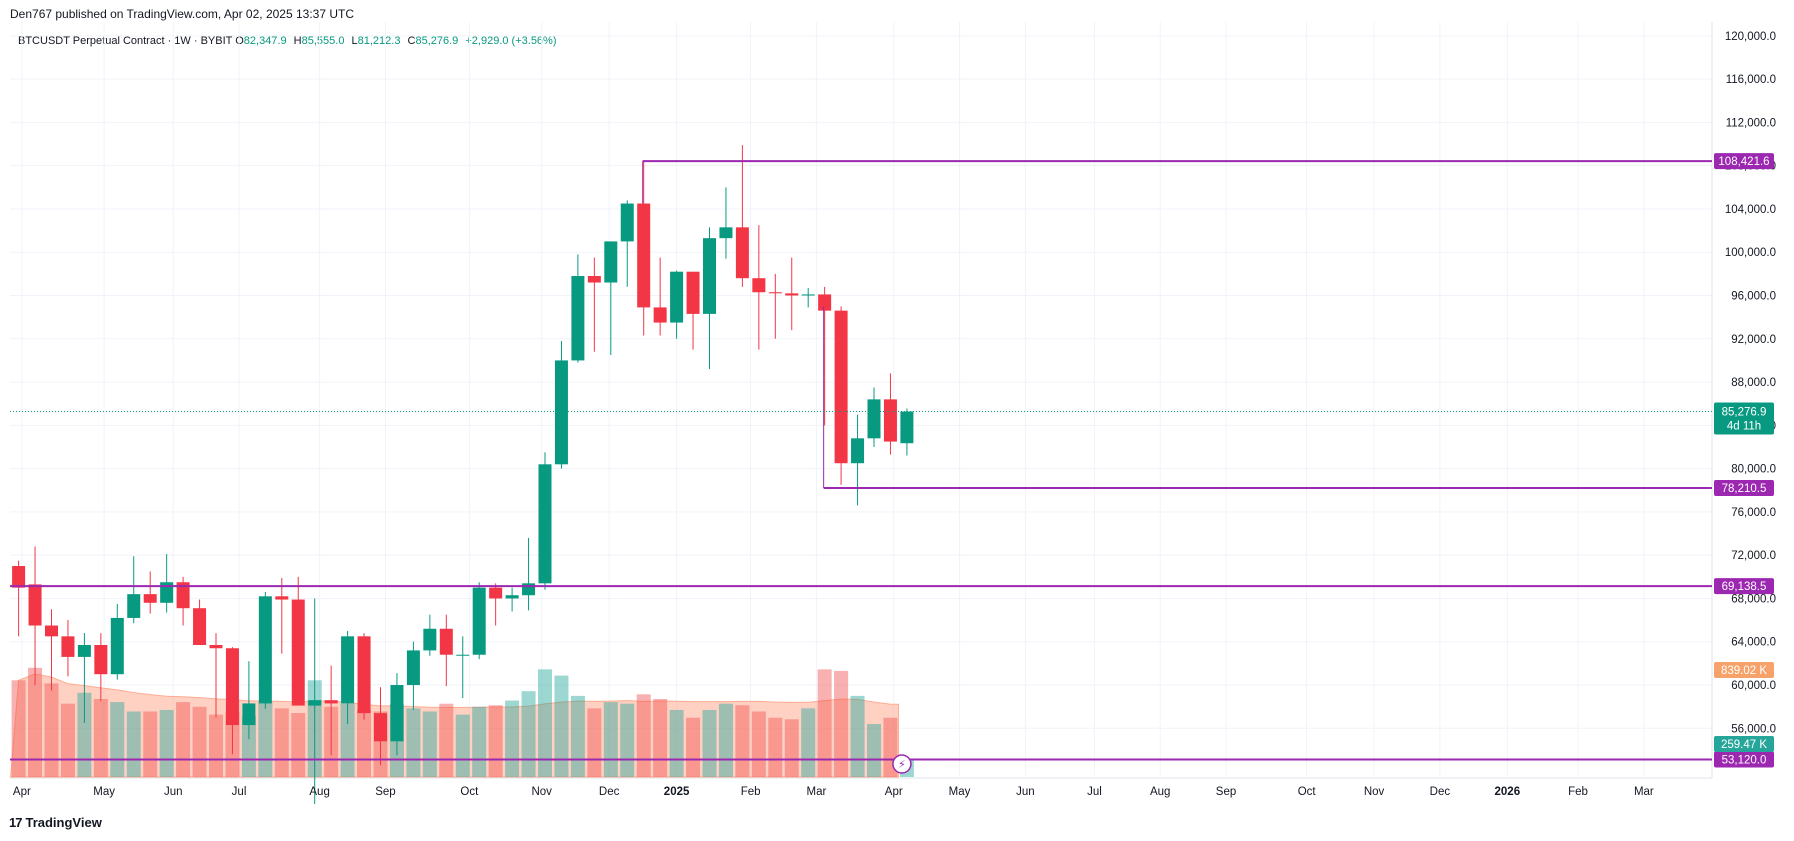 Image resolution: width=1794 pixels, height=841 pixels. Describe the element at coordinates (297, 41) in the screenshot. I see `high-label: H` at that location.